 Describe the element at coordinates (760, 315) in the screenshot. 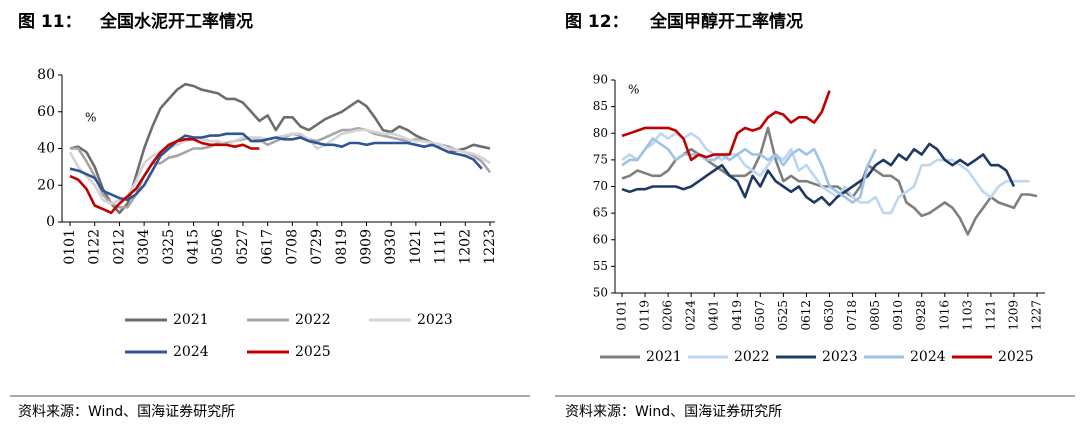

I see `x-tick-label: 0507` at that location.